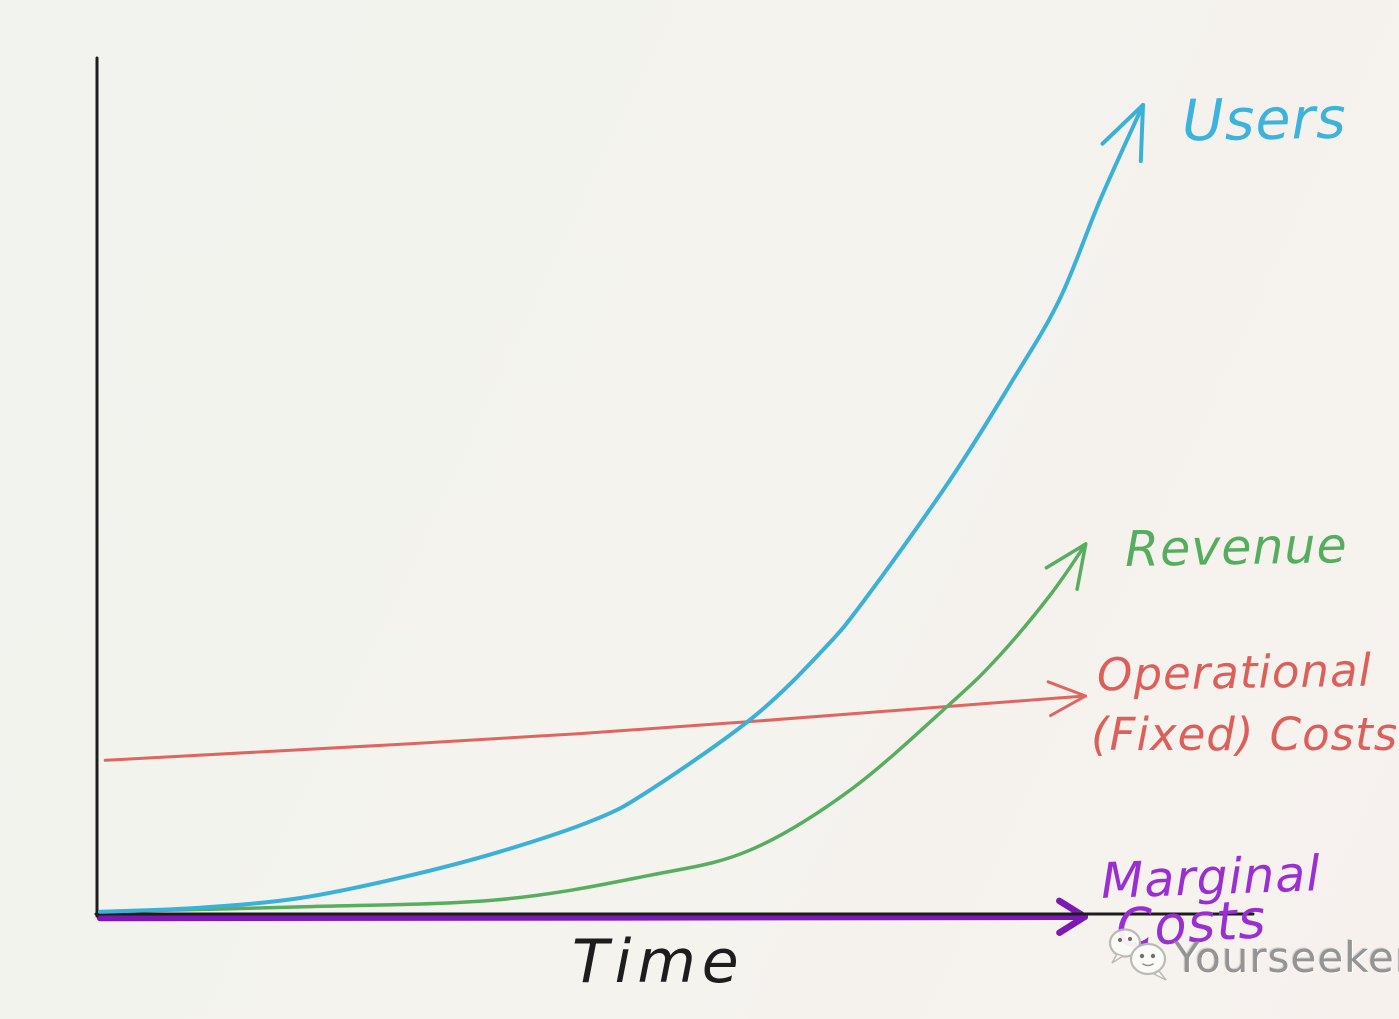 This screenshot has width=1399, height=1019. I want to click on series-label-users: Users, so click(1264, 120).